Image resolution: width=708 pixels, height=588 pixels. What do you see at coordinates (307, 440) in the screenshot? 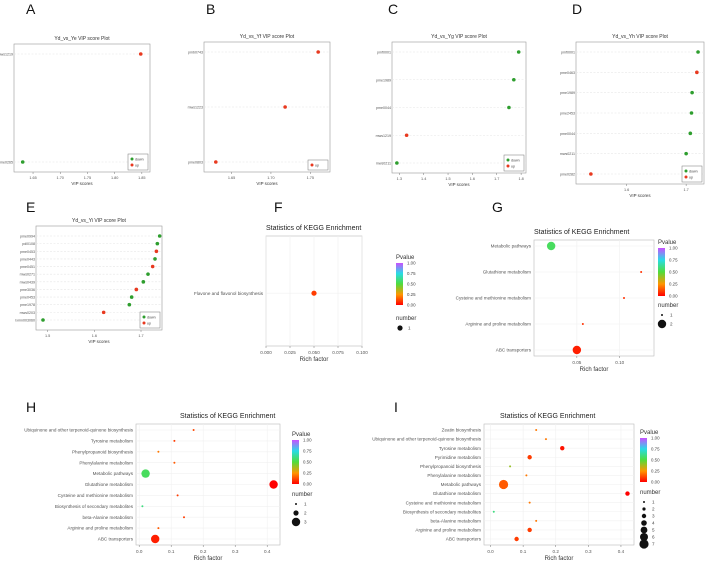
I see `kegg-colorbar-tick-h: 1.00` at bounding box center [307, 440].